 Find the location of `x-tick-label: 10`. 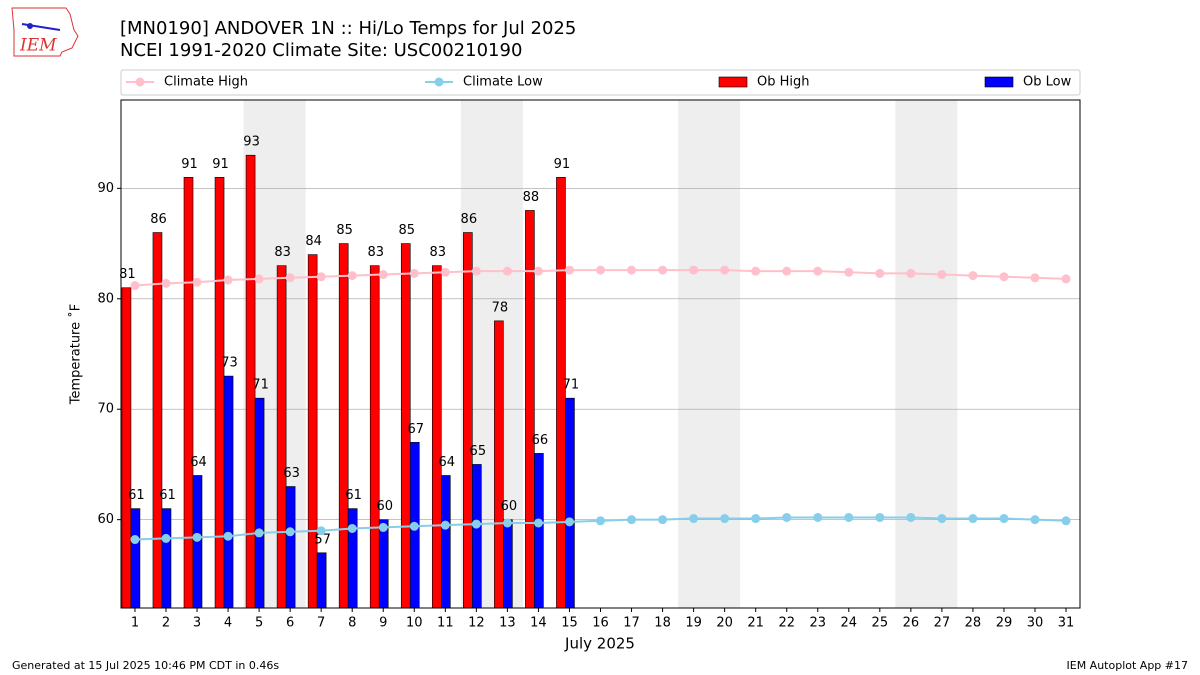

x-tick-label: 10 is located at coordinates (414, 623).